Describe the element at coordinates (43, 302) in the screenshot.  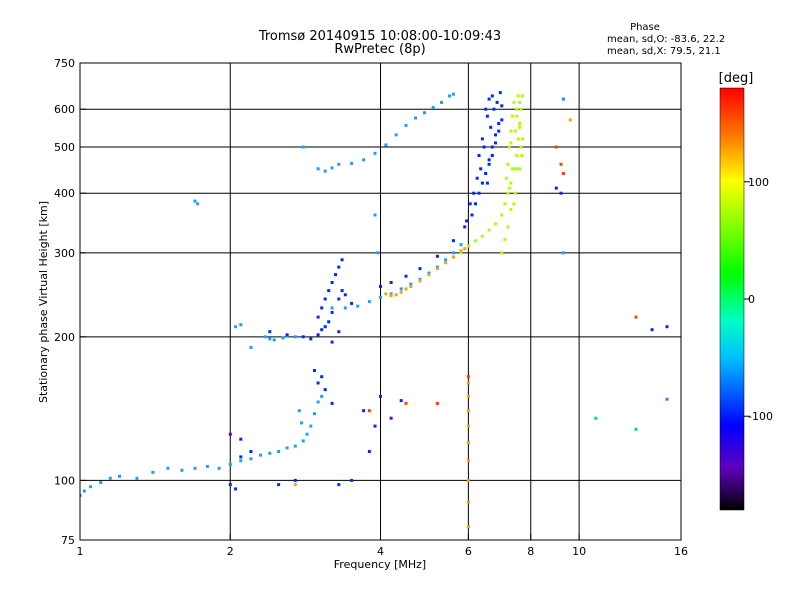
I see `y-axis-label: Stationary phase Virtual Height [km]` at that location.